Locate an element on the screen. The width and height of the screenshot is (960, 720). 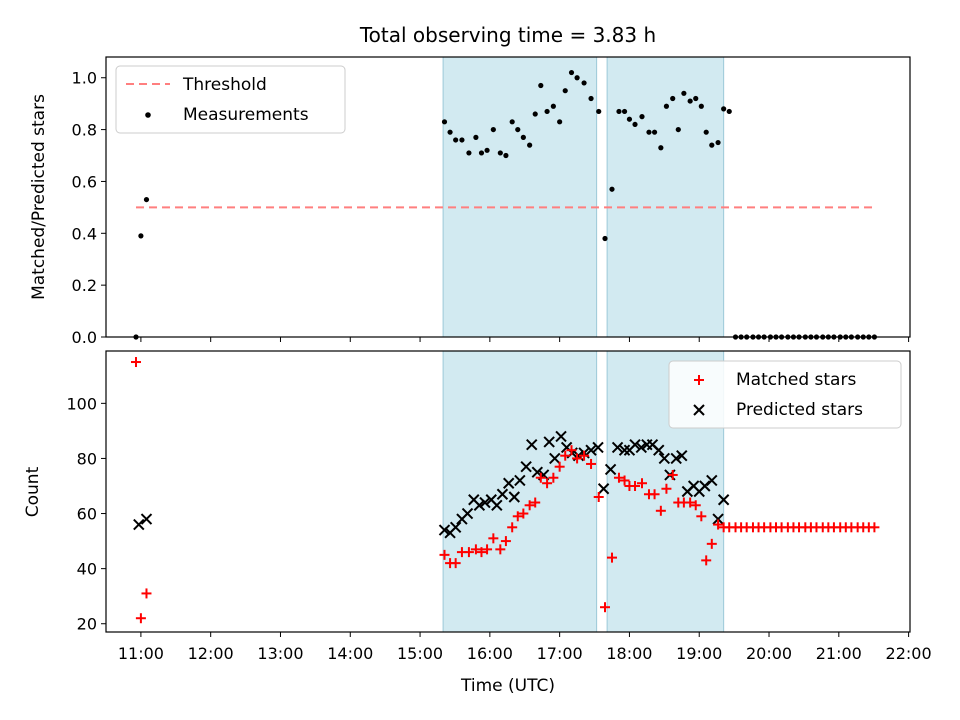
legend-matched-label: Matched stars is located at coordinates (796, 380).